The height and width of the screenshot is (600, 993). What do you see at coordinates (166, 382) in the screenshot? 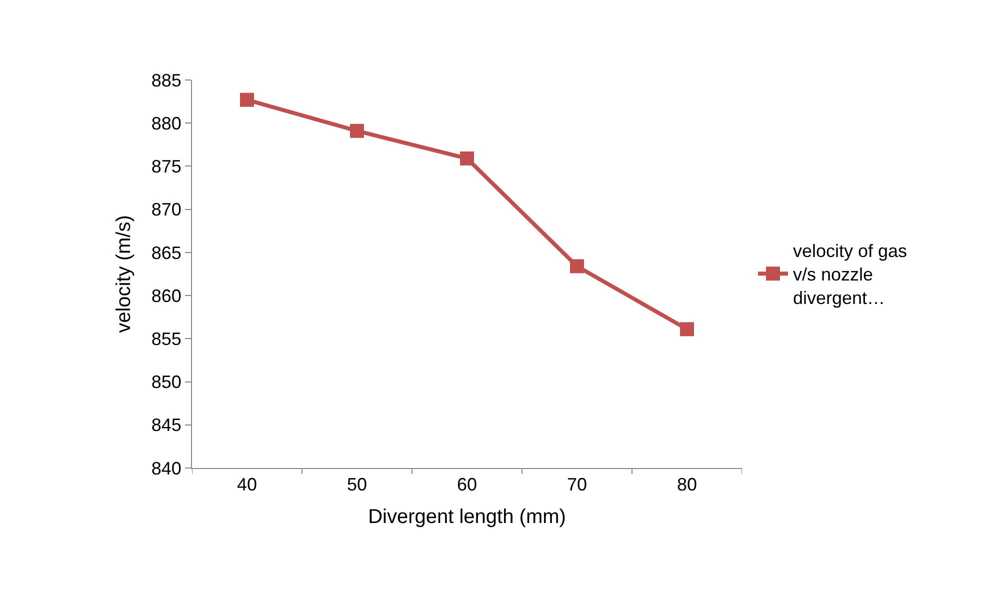
I see `y-tick-label: 850` at bounding box center [166, 382].